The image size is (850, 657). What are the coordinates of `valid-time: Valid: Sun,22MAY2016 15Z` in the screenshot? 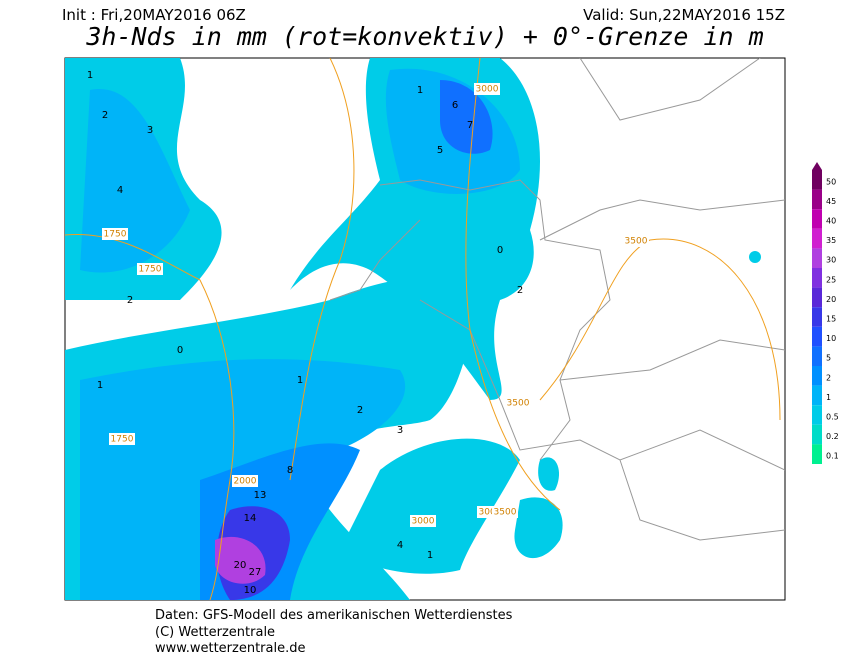 It's located at (684, 15).